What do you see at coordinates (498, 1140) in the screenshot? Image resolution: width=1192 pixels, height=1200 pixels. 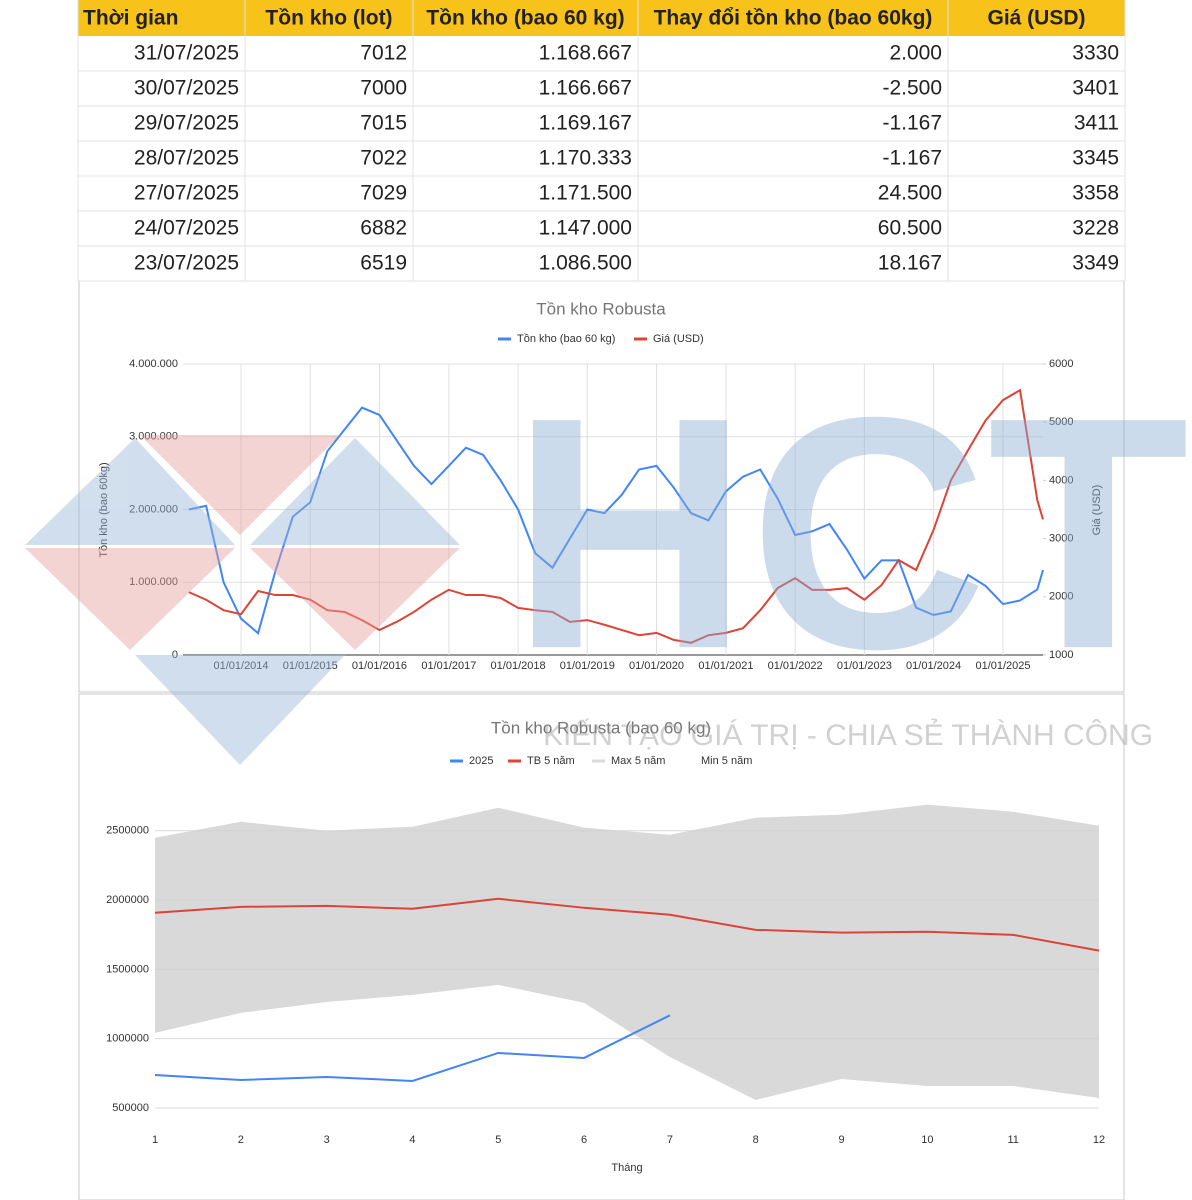 I see `x-tick-label: 5` at bounding box center [498, 1140].